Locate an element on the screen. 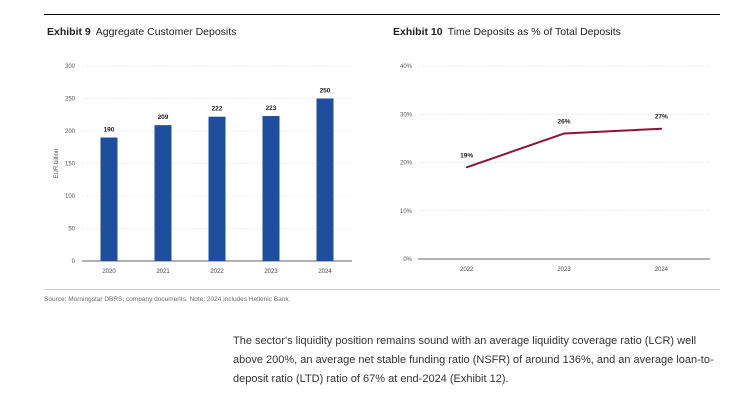 The image size is (738, 402). y-tick-label: 200 is located at coordinates (70, 132).